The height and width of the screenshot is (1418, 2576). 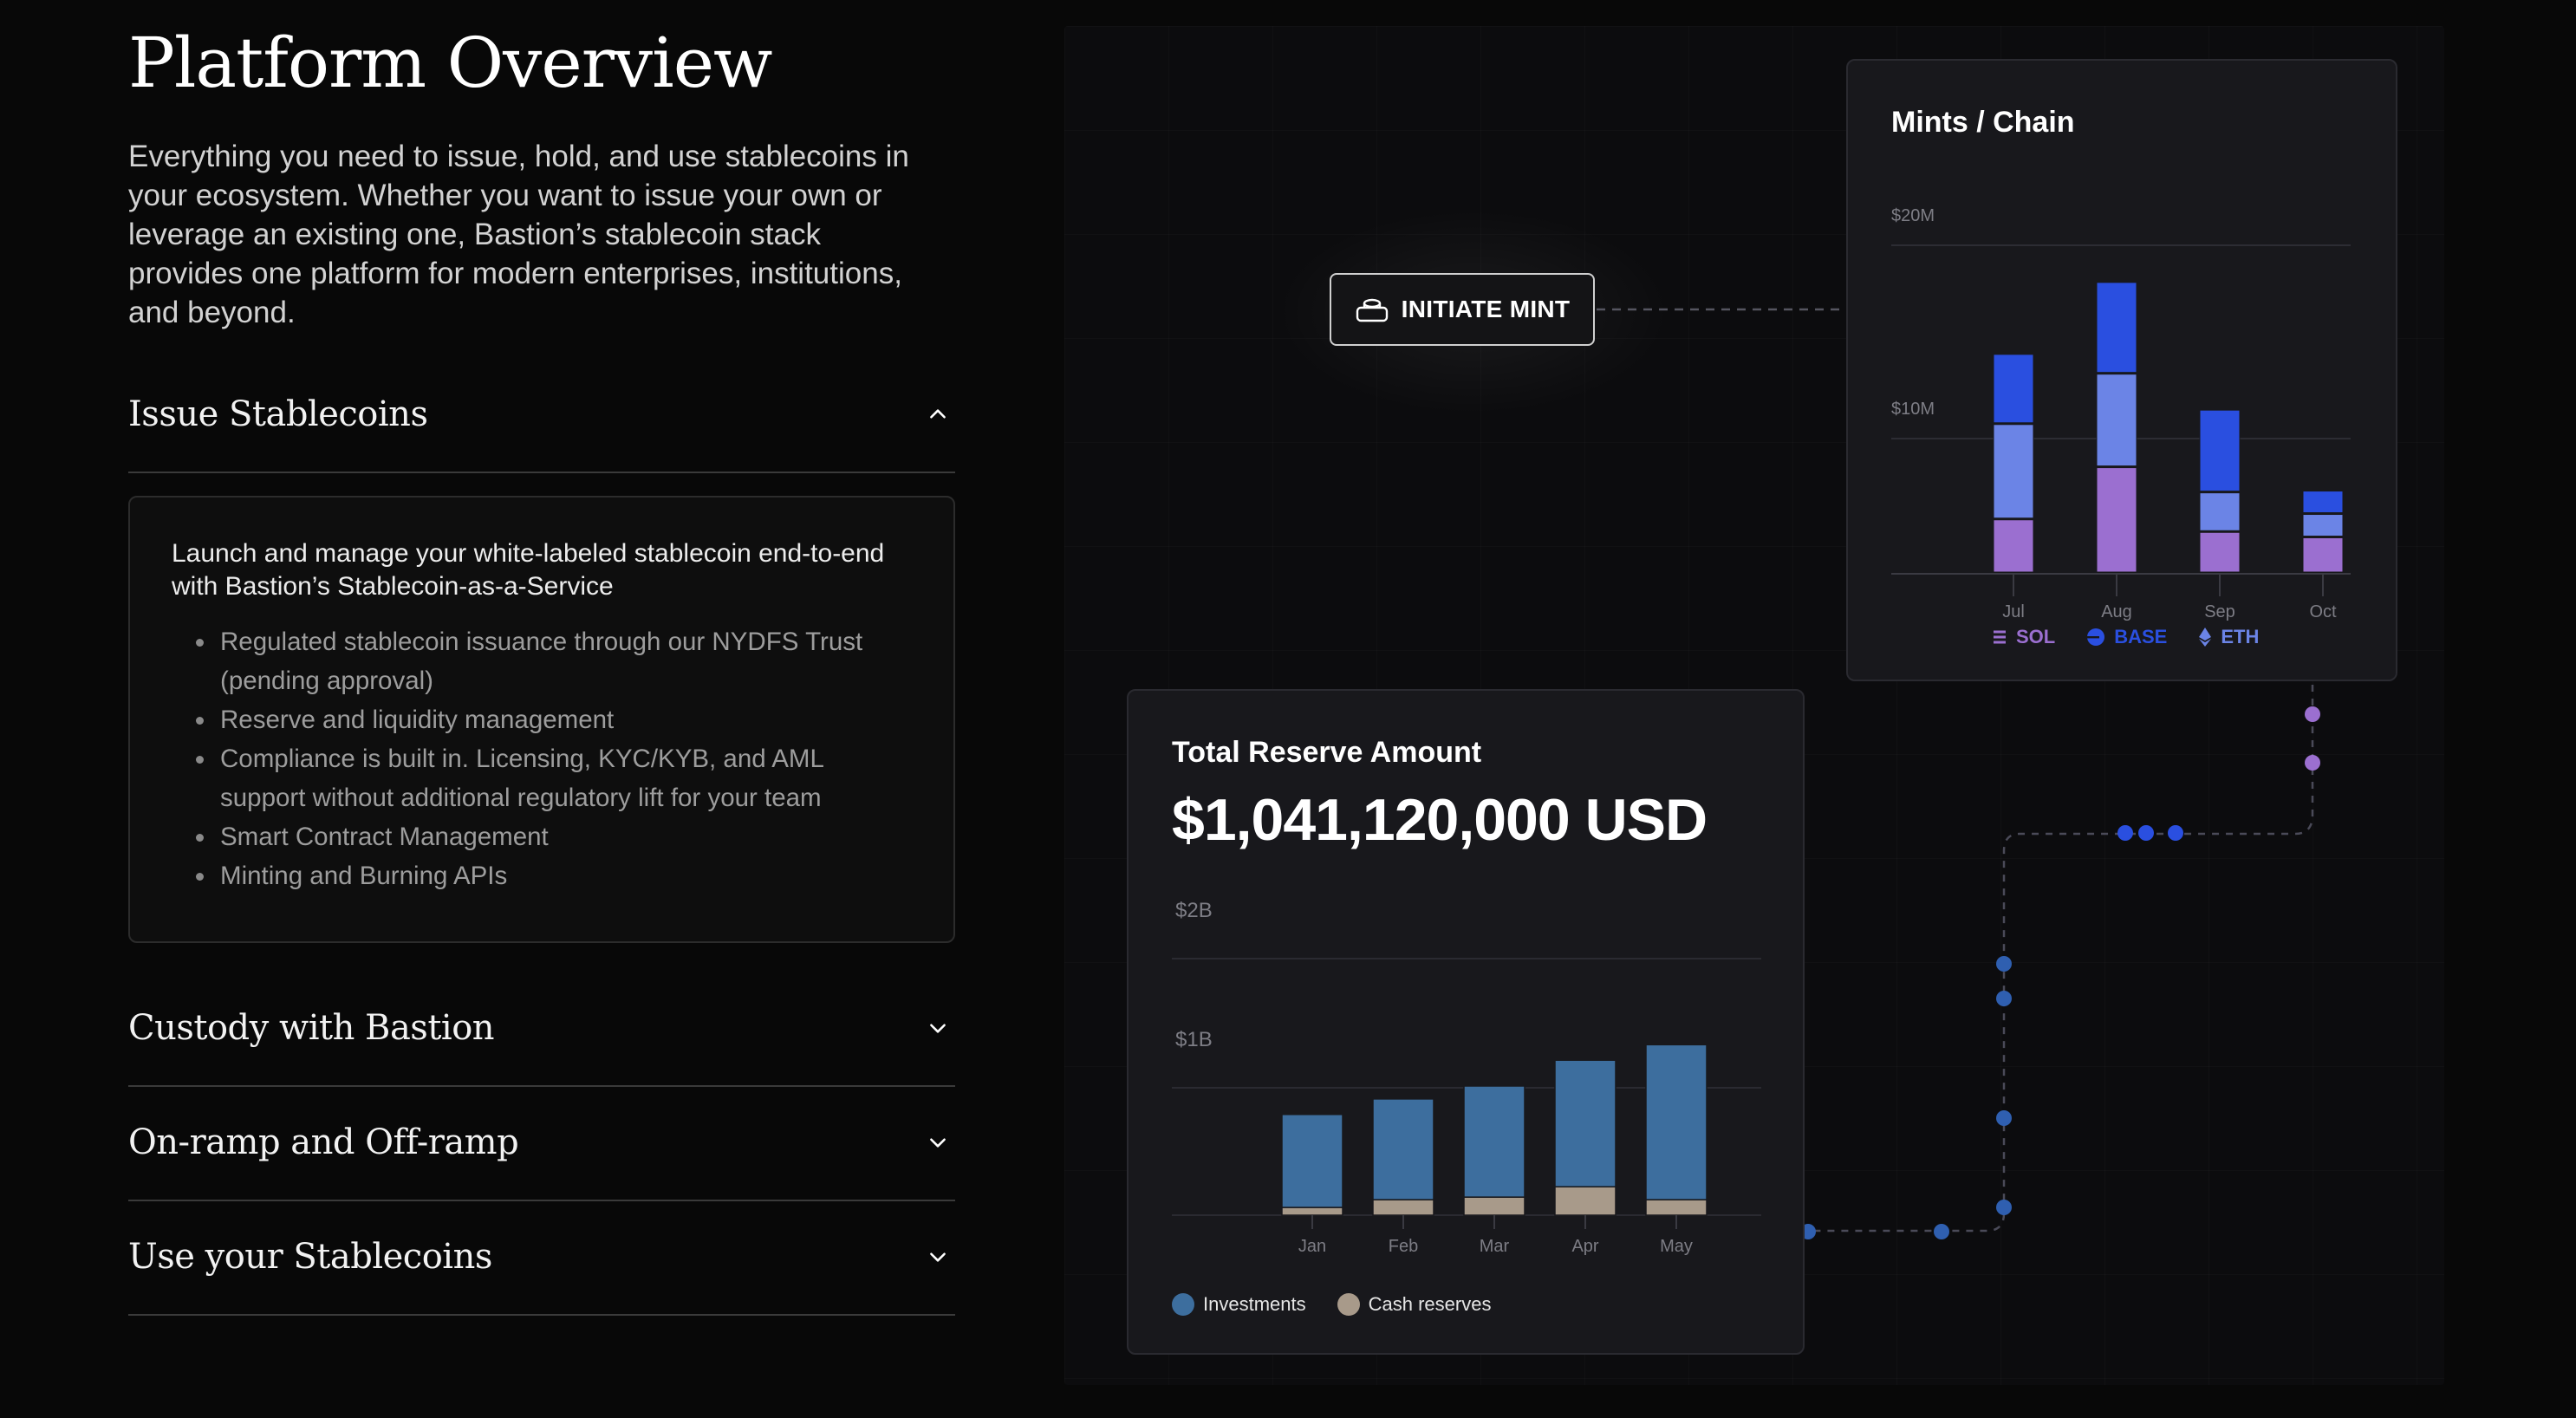 I want to click on accordion-title: Use your Stablecoins, so click(x=310, y=1257).